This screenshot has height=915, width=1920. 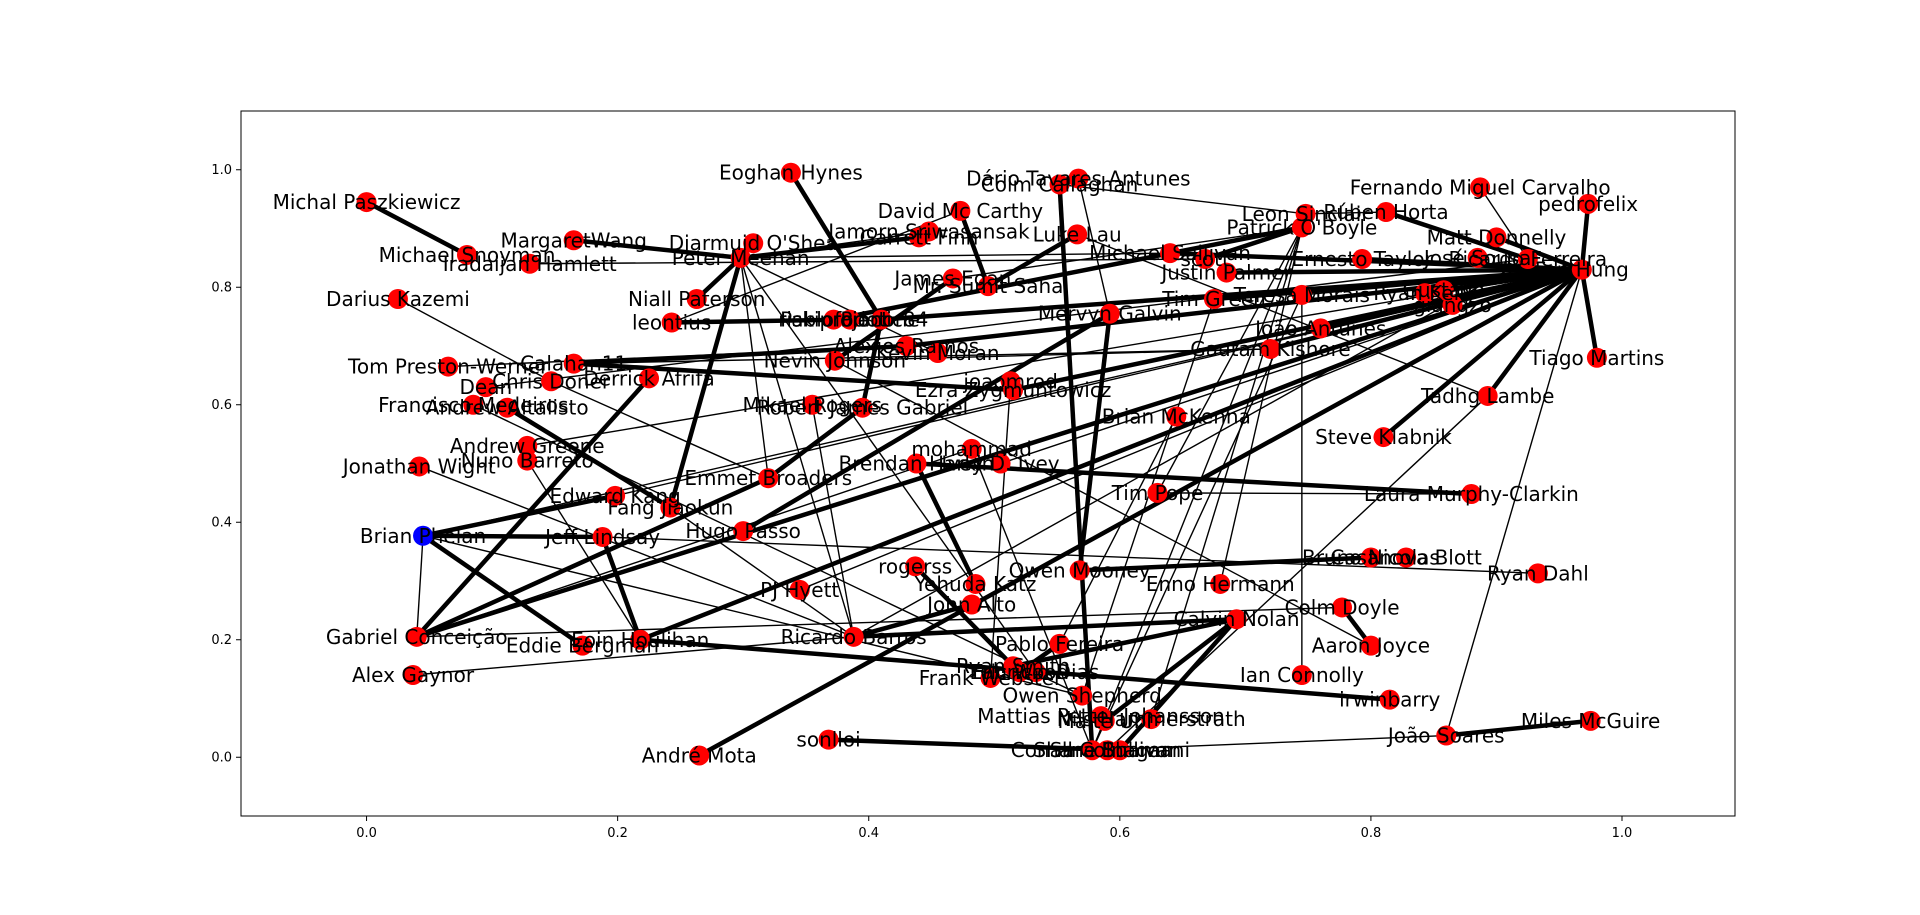 I want to click on node-tadhg-lambe, so click(x=1487, y=395).